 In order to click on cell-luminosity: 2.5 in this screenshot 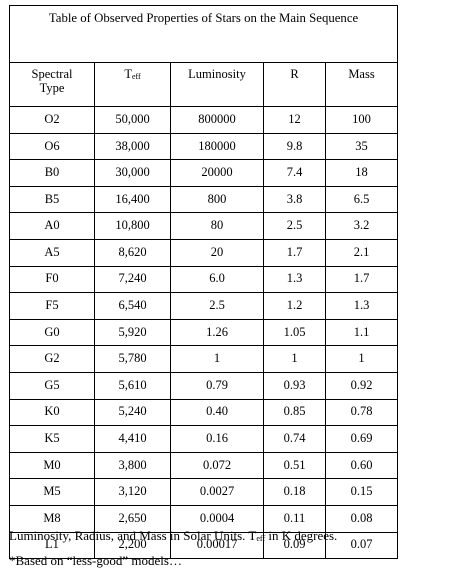, I will do `click(217, 306)`.